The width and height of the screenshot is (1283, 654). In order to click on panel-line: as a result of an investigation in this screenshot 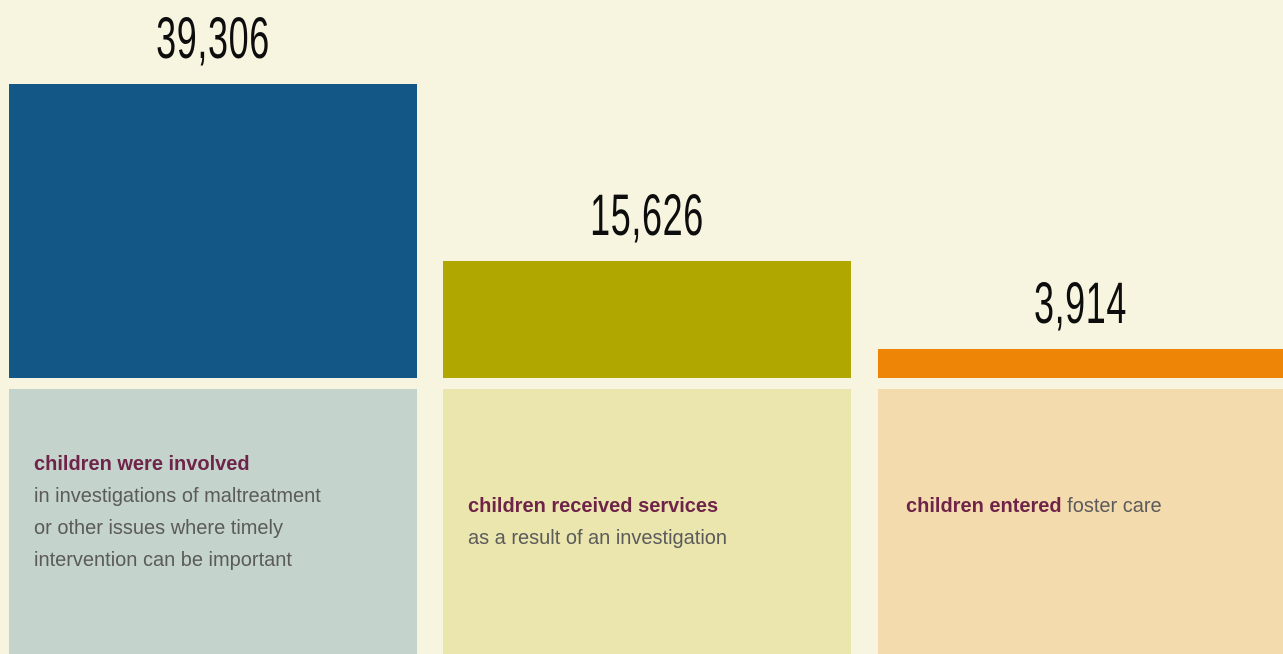, I will do `click(598, 537)`.